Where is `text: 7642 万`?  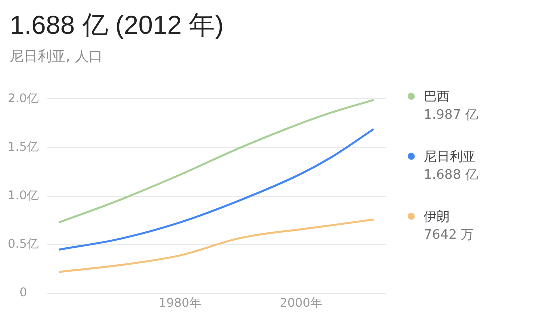
text: 7642 万 is located at coordinates (450, 235).